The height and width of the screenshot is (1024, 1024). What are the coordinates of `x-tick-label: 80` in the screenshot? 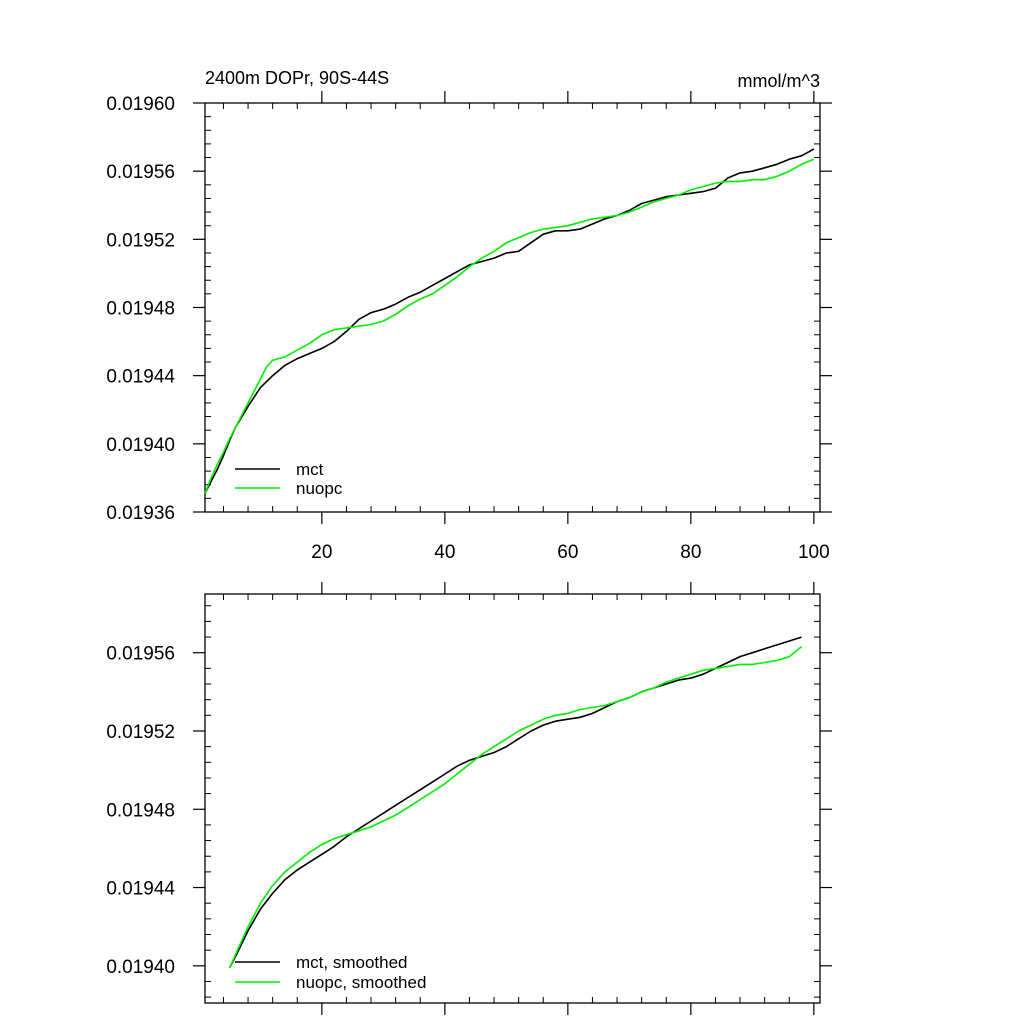 It's located at (690, 552).